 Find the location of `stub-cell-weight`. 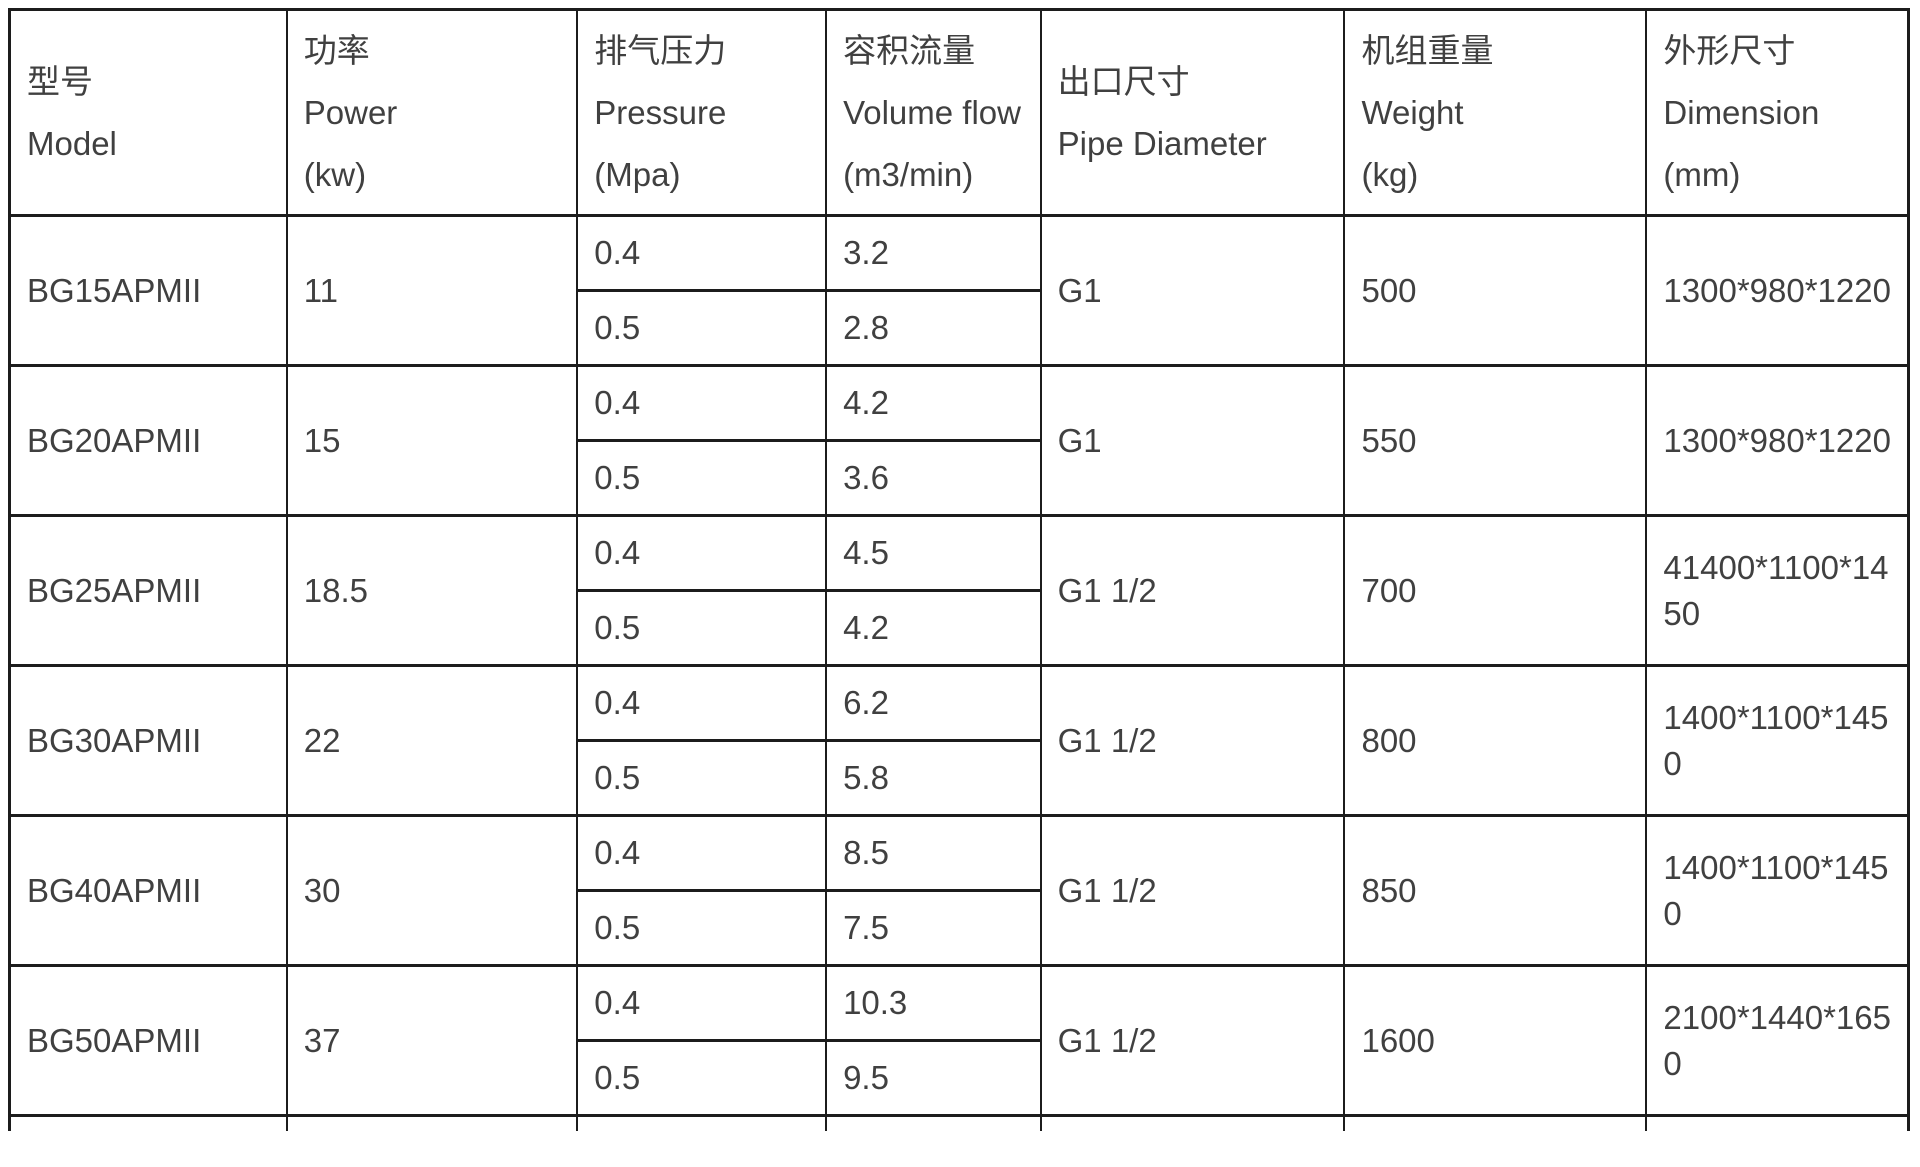

stub-cell-weight is located at coordinates (1495, 1124).